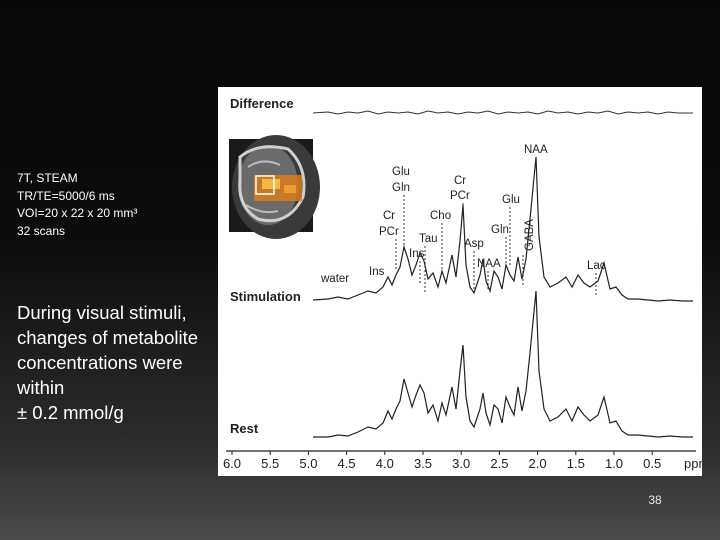 The height and width of the screenshot is (540, 720). What do you see at coordinates (262, 103) in the screenshot?
I see `difference-label: Difference` at bounding box center [262, 103].